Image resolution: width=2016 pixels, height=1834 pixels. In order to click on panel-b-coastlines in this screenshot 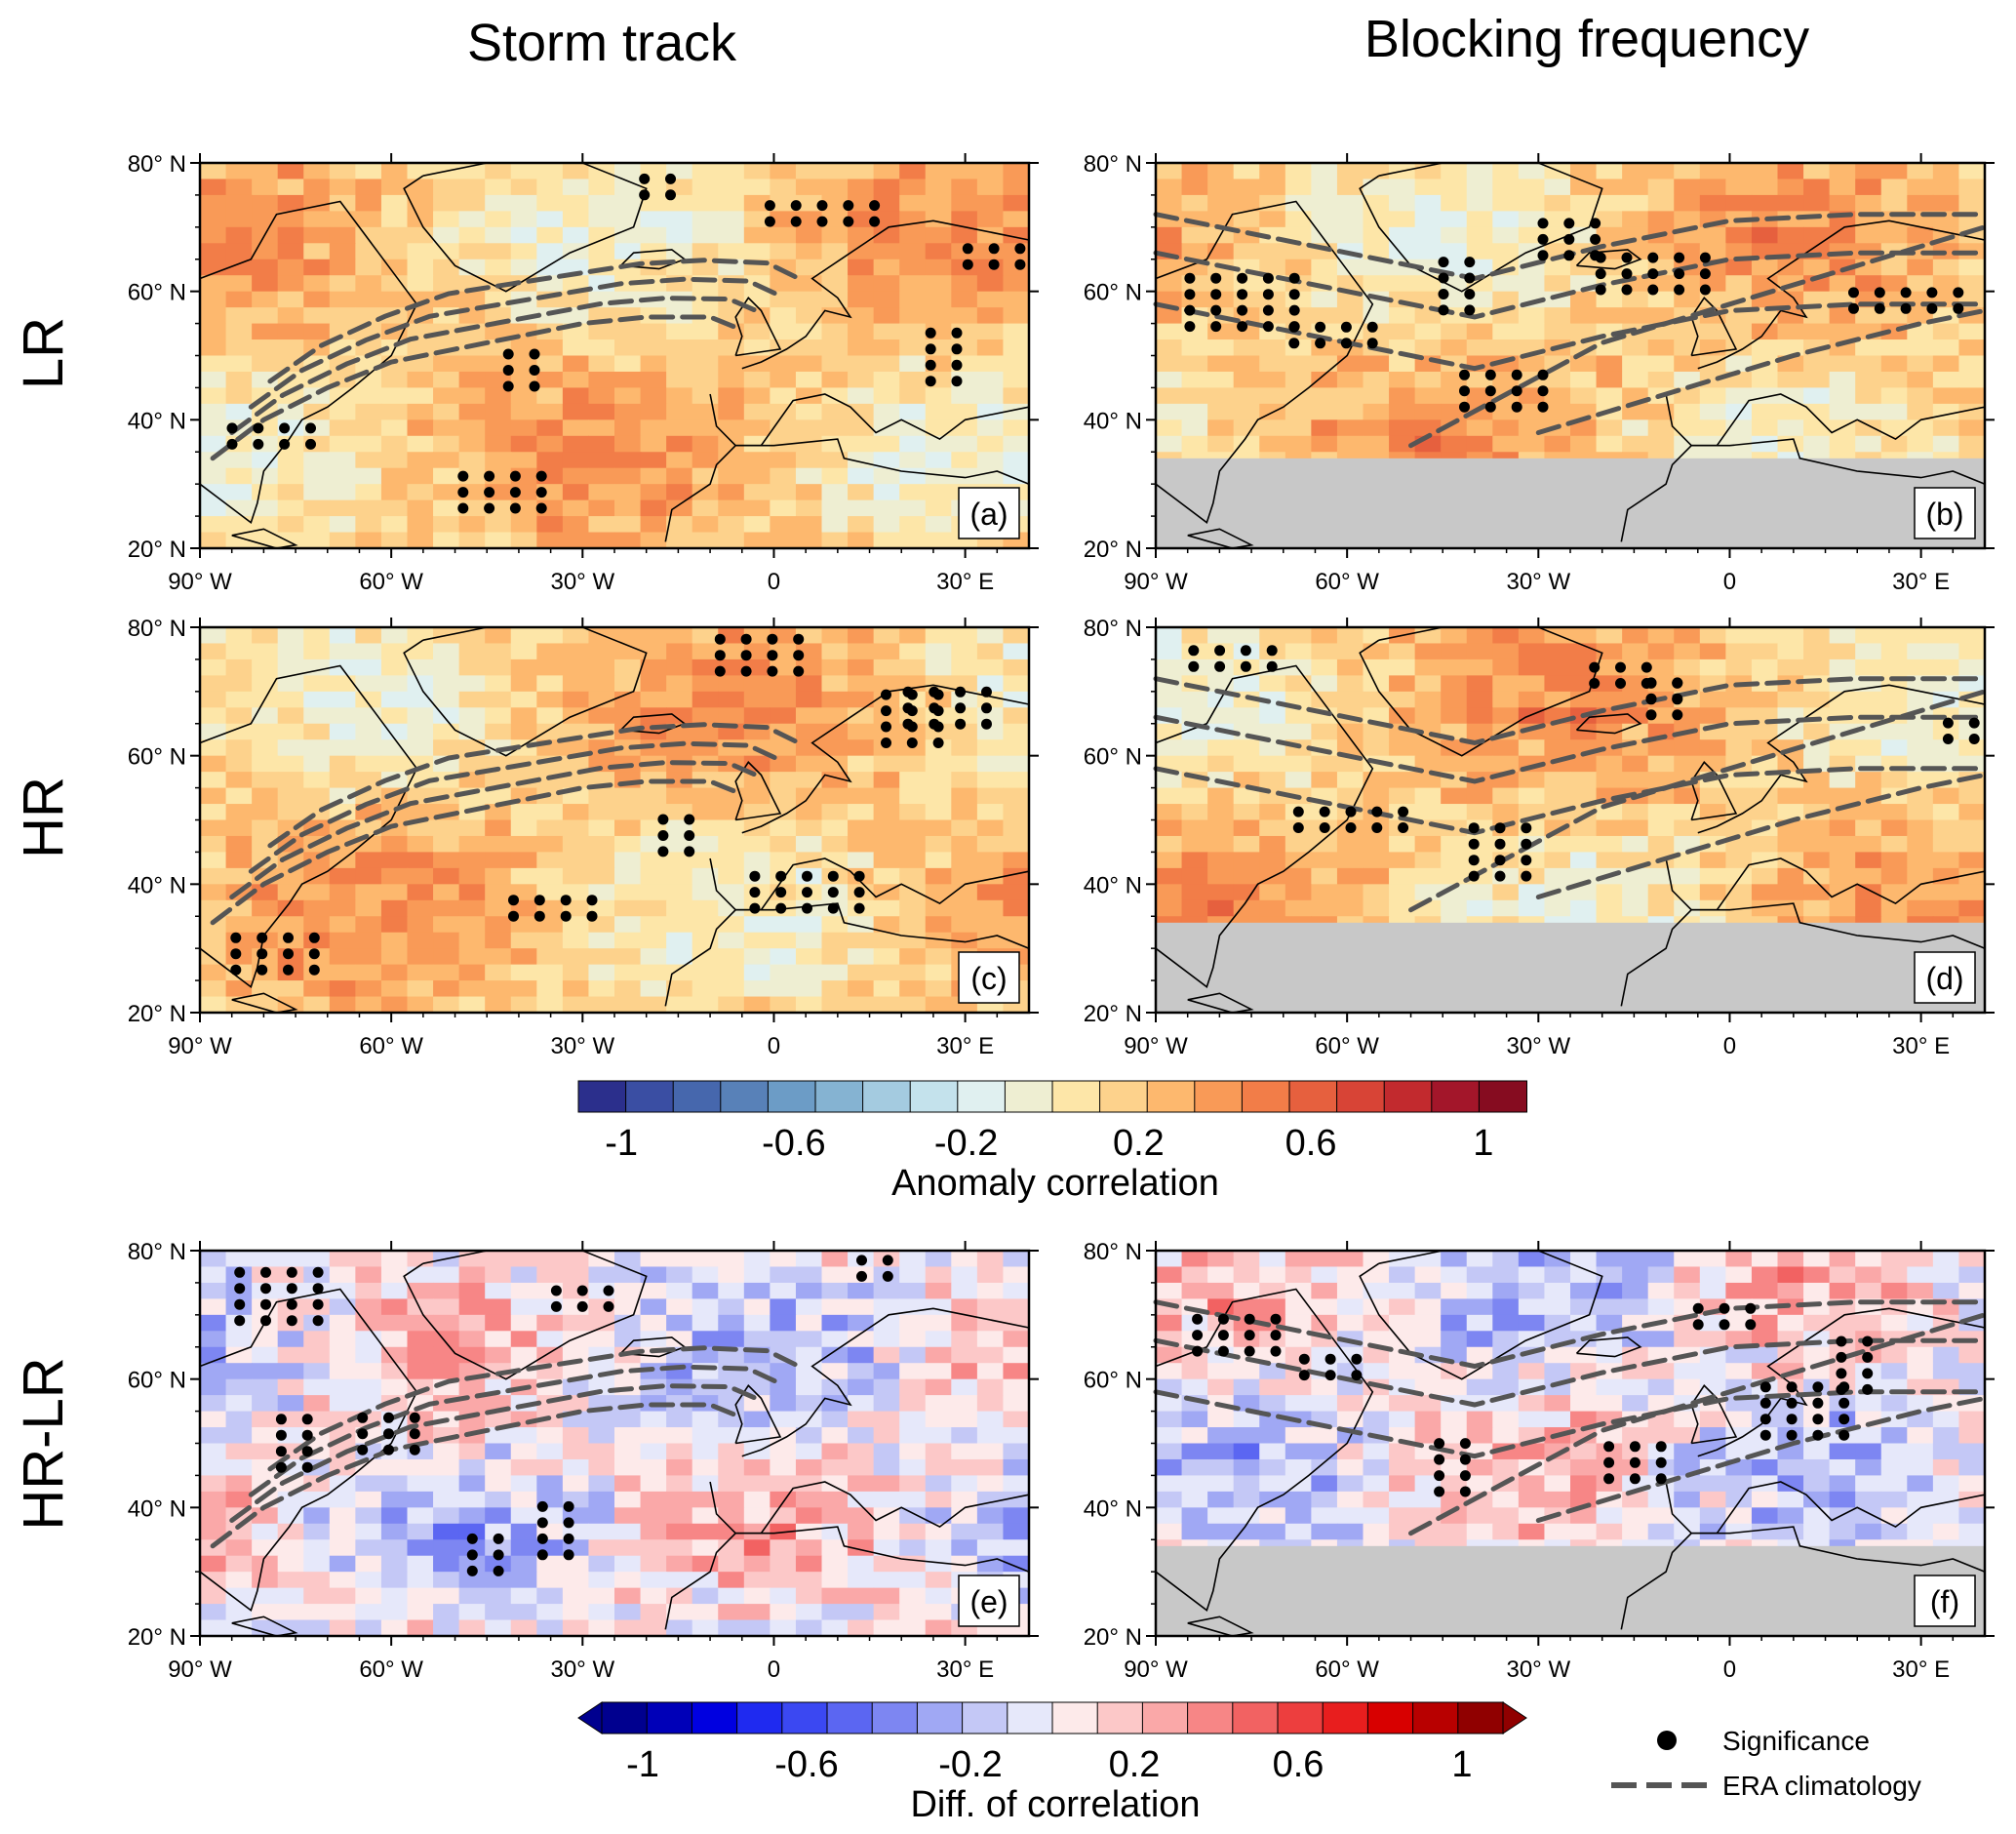, I will do `click(1570, 355)`.